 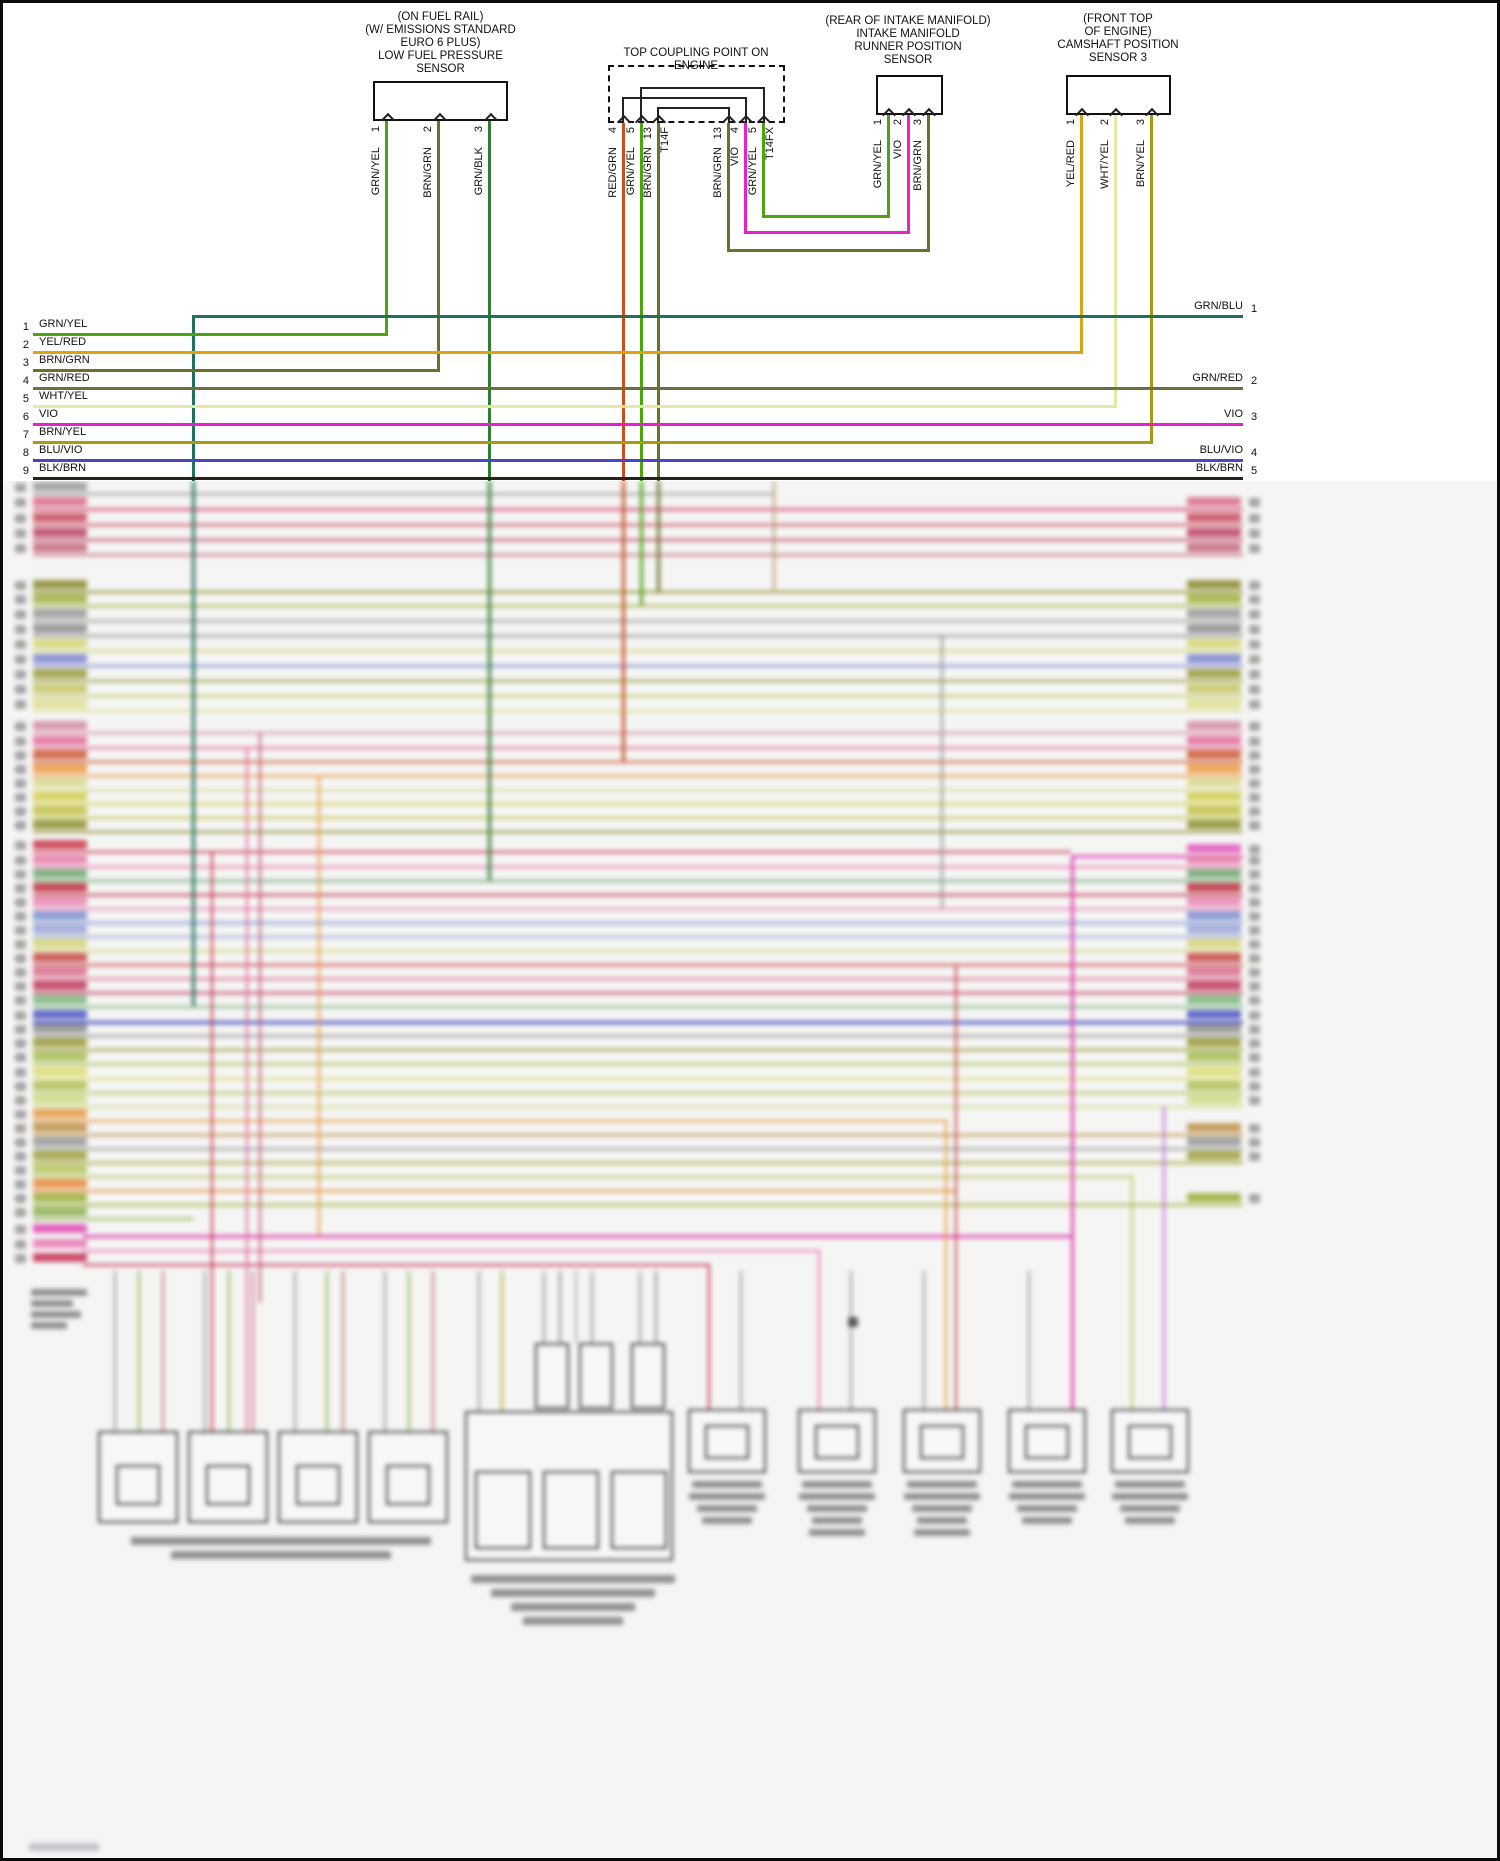 What do you see at coordinates (908, 21) in the screenshot?
I see `caption-line: (REAR OF INTAKE MANIFOLD)` at bounding box center [908, 21].